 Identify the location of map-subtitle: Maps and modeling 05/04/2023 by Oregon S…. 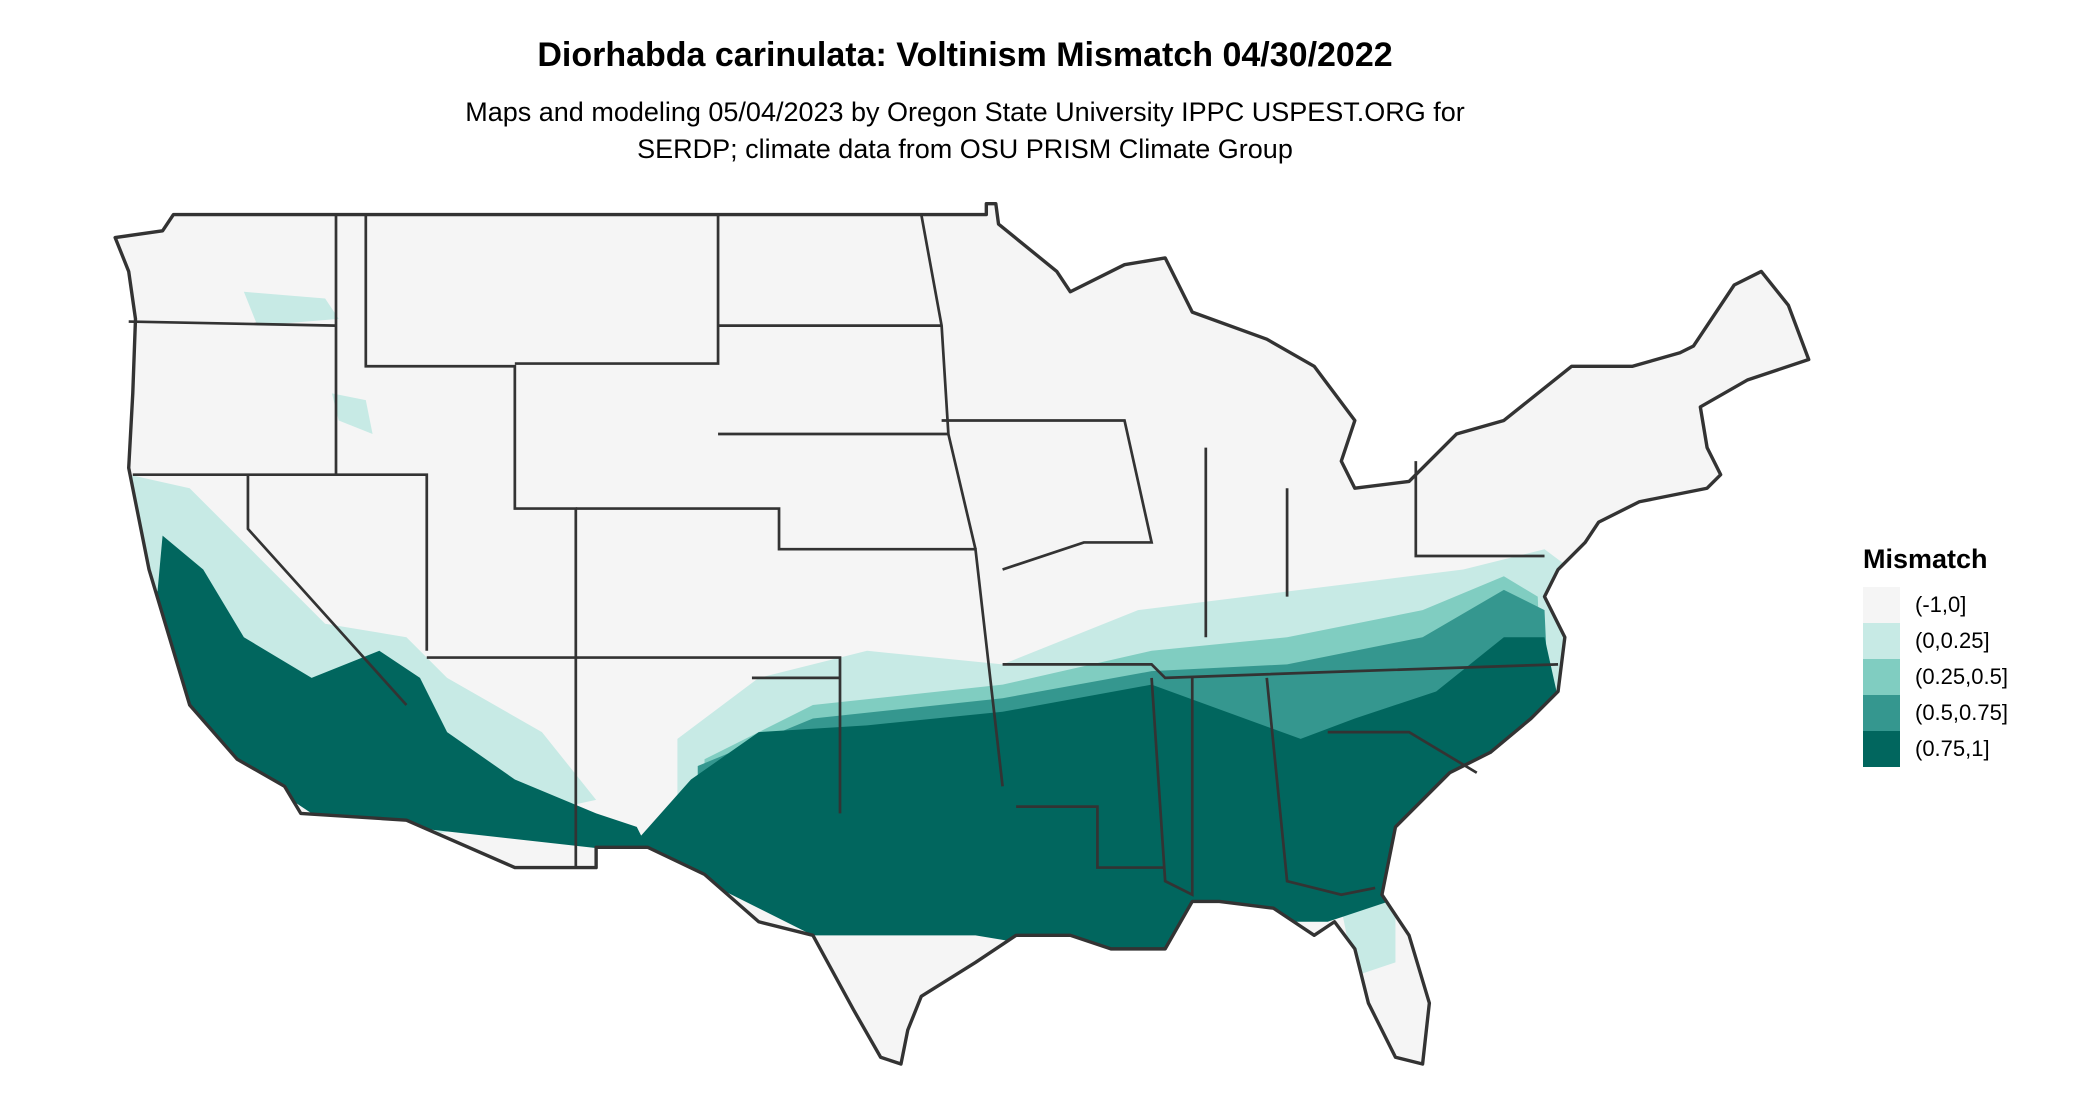
(965, 131).